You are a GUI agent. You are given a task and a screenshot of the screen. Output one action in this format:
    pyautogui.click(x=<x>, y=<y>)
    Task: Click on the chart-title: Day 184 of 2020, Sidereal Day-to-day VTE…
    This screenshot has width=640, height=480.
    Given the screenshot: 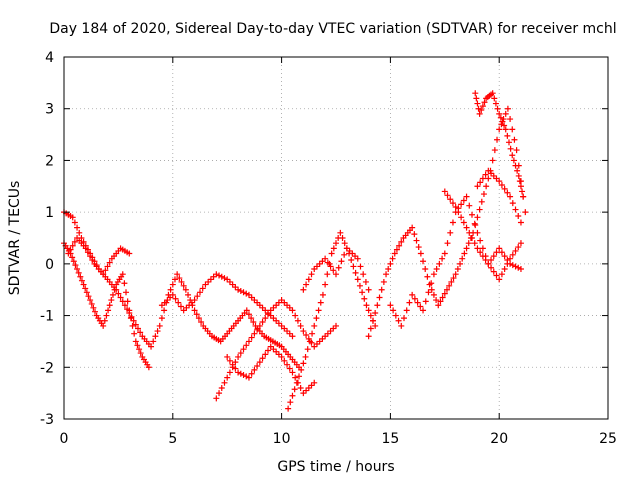 What is the action you would take?
    pyautogui.click(x=332, y=29)
    